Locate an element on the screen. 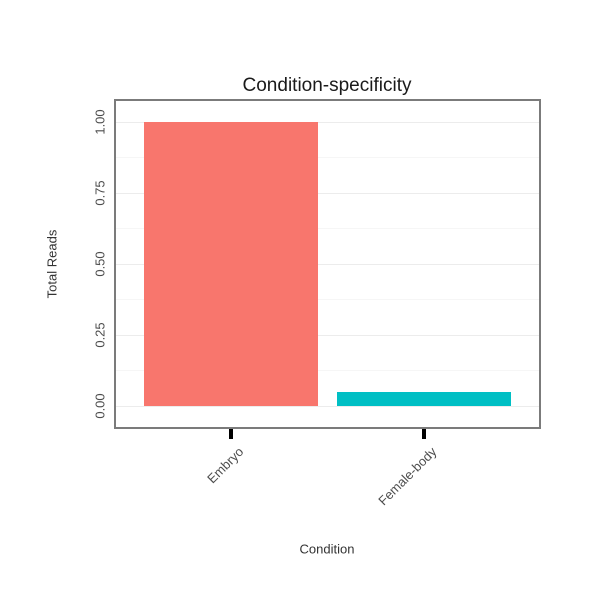 This screenshot has height=600, width=600. y-tick-label: 0.50 is located at coordinates (100, 264).